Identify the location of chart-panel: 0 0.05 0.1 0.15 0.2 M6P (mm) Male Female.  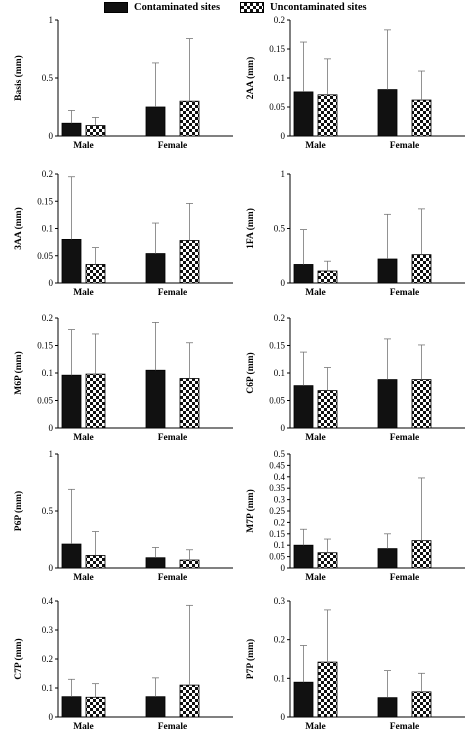
(123, 378).